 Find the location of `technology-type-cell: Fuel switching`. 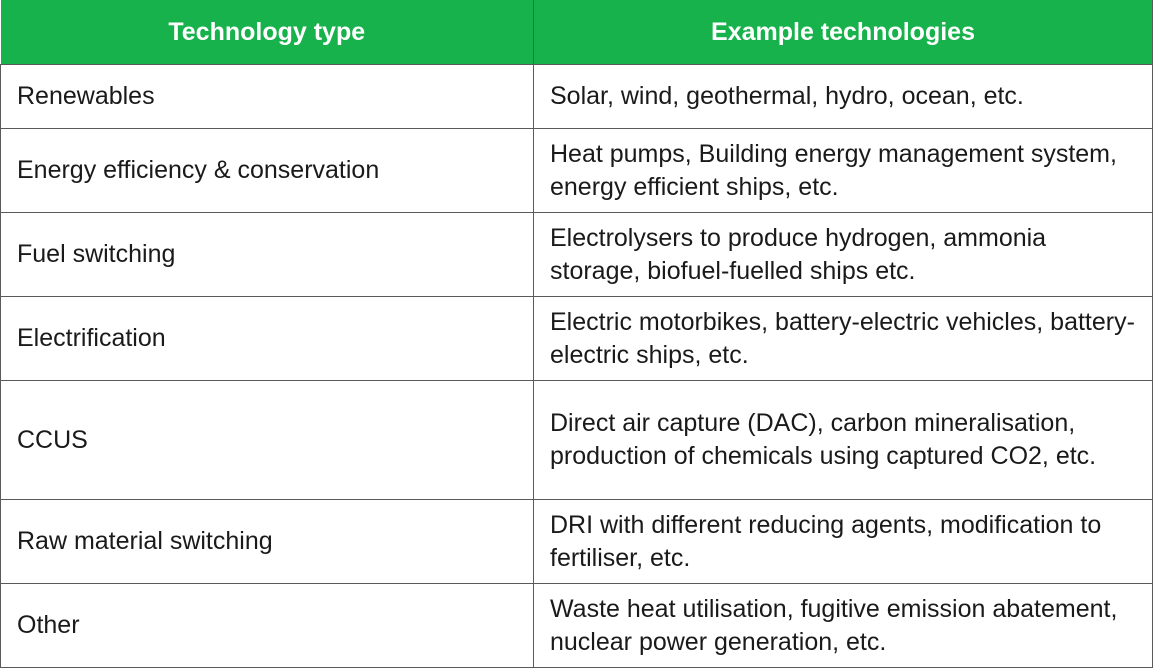

technology-type-cell: Fuel switching is located at coordinates (267, 254).